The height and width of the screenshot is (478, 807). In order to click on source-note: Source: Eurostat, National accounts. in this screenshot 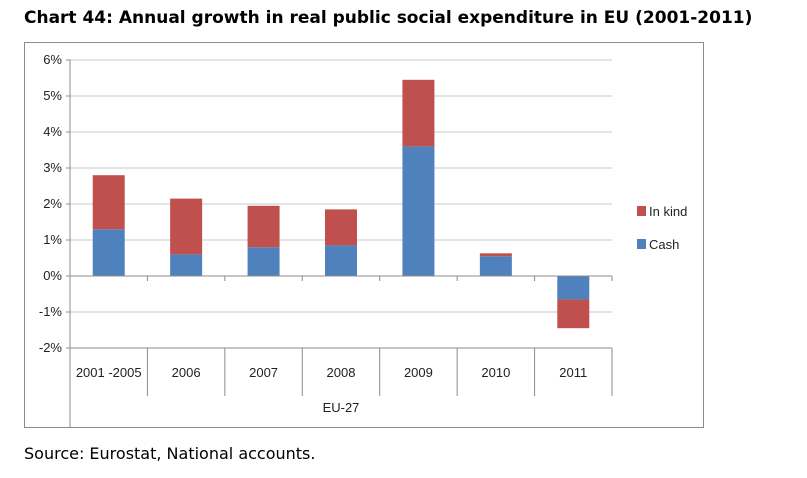, I will do `click(170, 453)`.